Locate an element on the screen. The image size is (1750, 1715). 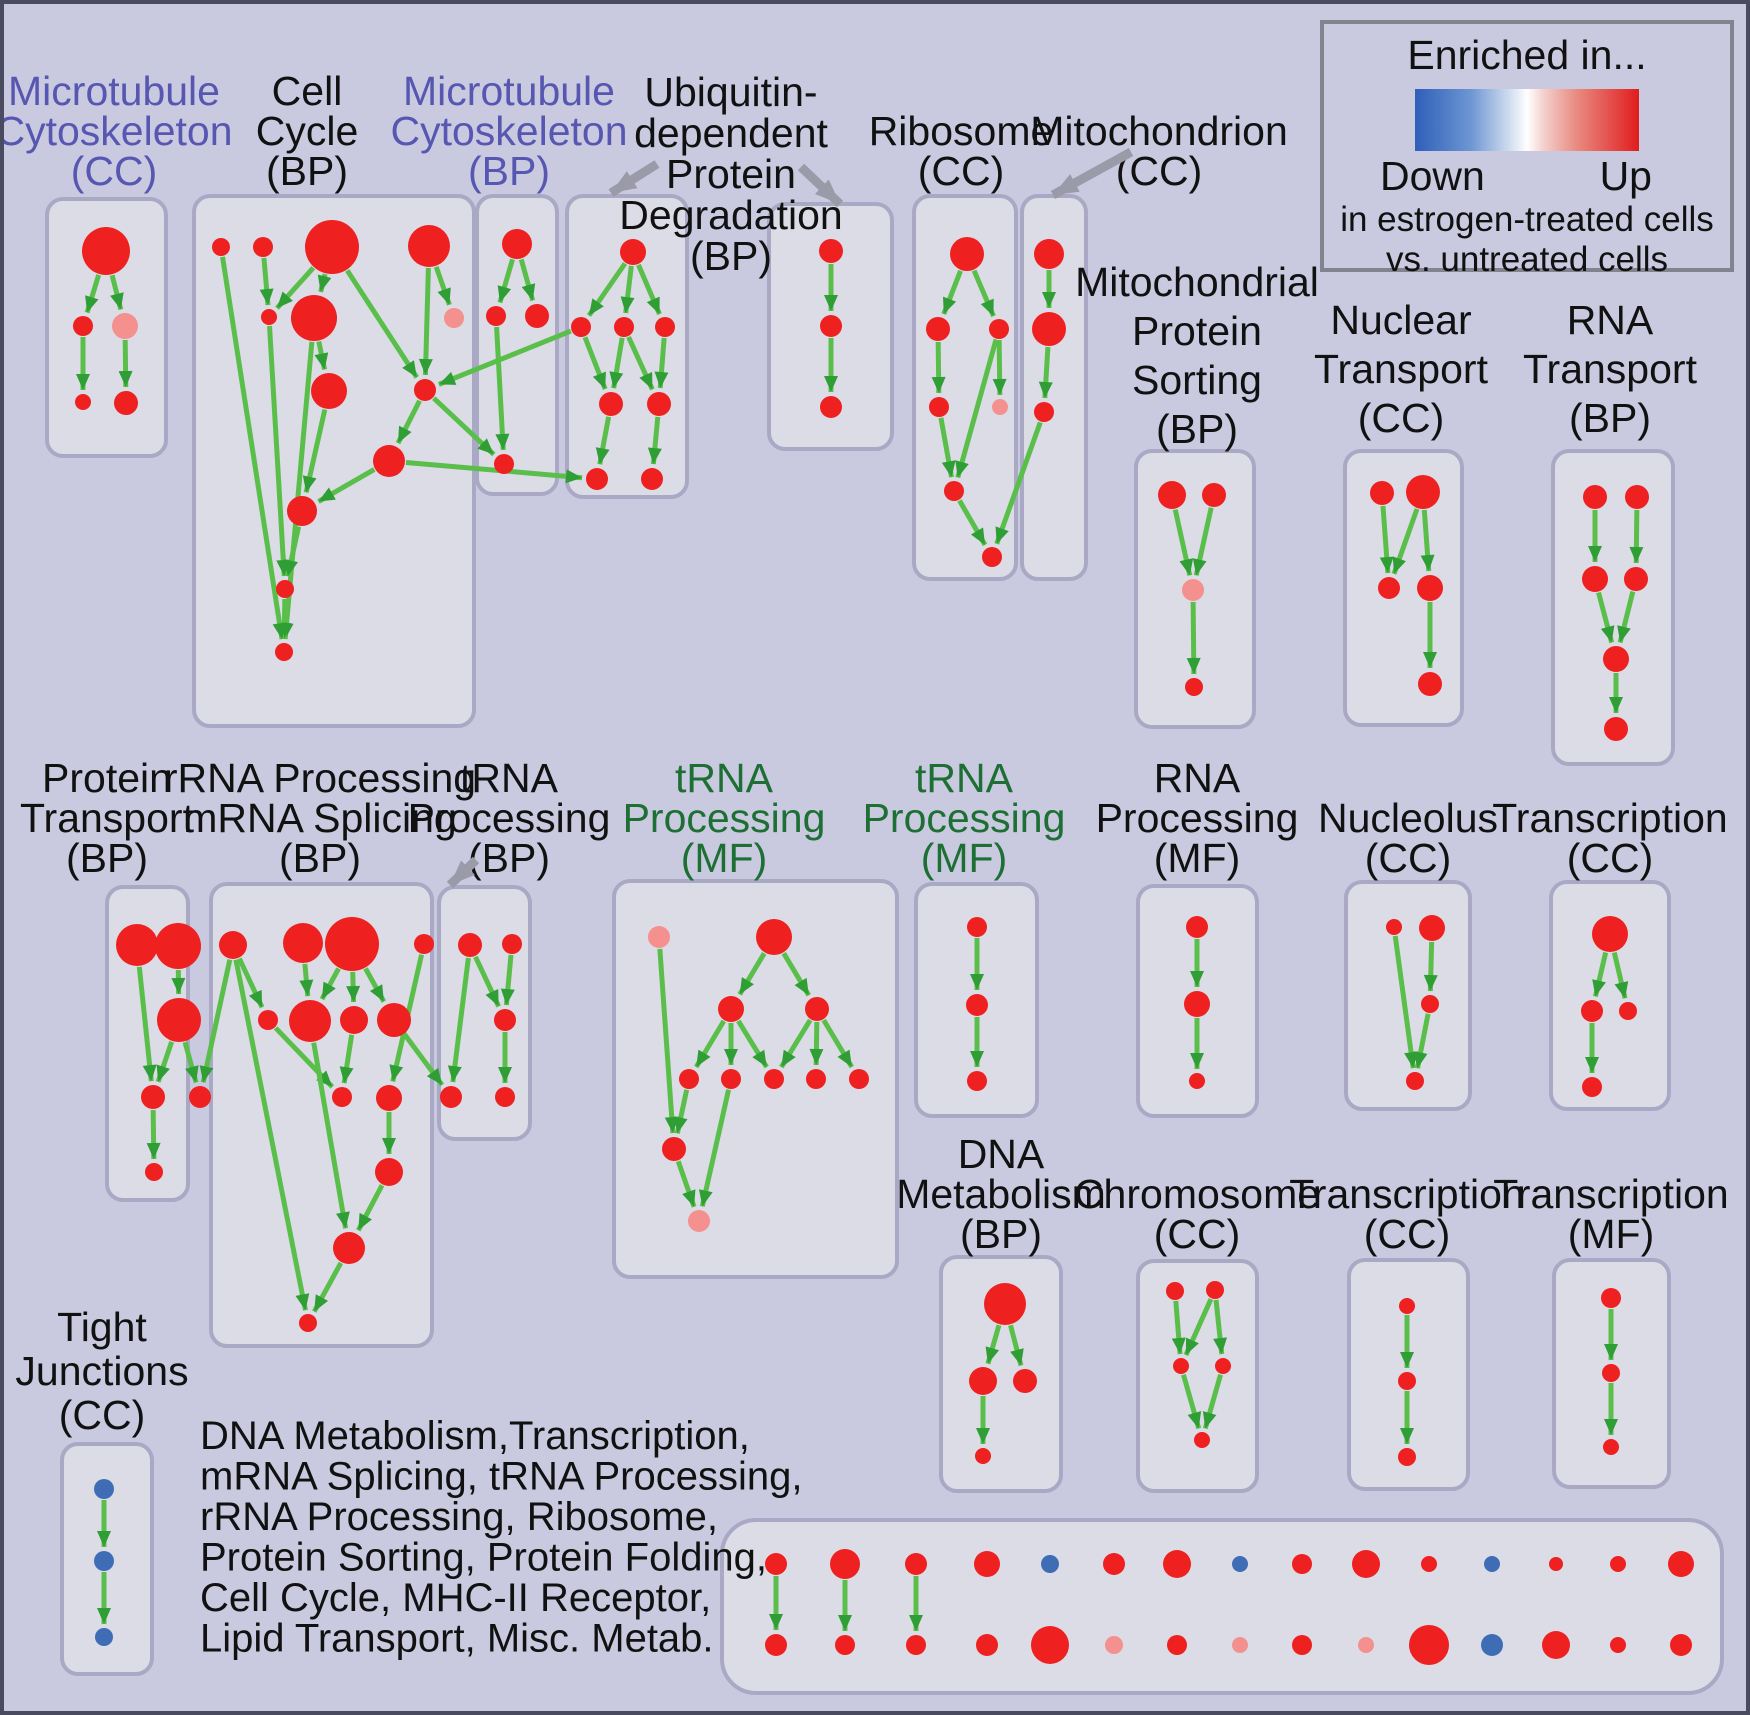
summary-text-line-4: Cell Cycle, MHC-II Receptor, is located at coordinates (455, 1598).